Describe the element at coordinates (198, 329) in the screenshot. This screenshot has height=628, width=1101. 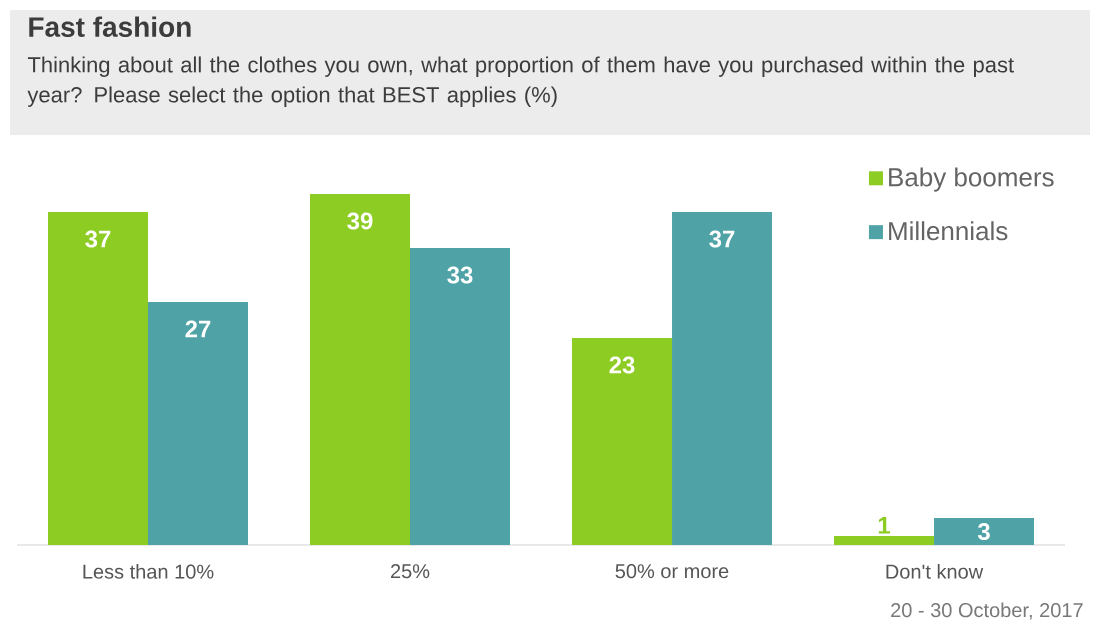
I see `data-label: 27` at that location.